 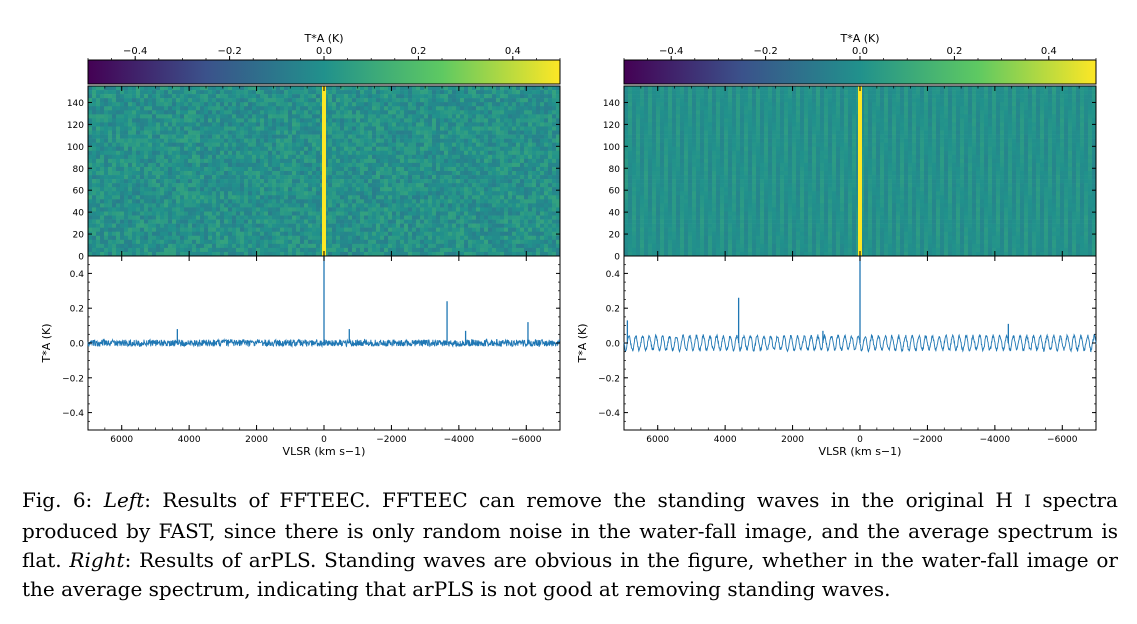 What do you see at coordinates (1027, 502) in the screenshot?
I see `caption-hi-i: I` at bounding box center [1027, 502].